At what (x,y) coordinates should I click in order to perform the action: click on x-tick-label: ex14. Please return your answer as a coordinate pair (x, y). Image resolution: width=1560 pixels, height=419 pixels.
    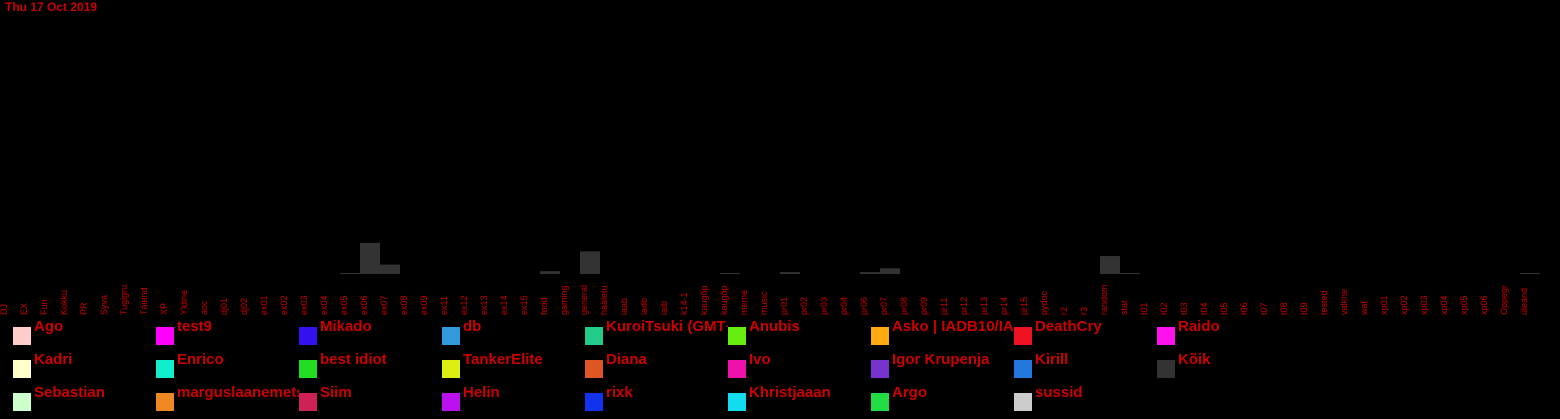
    Looking at the image, I should click on (504, 305).